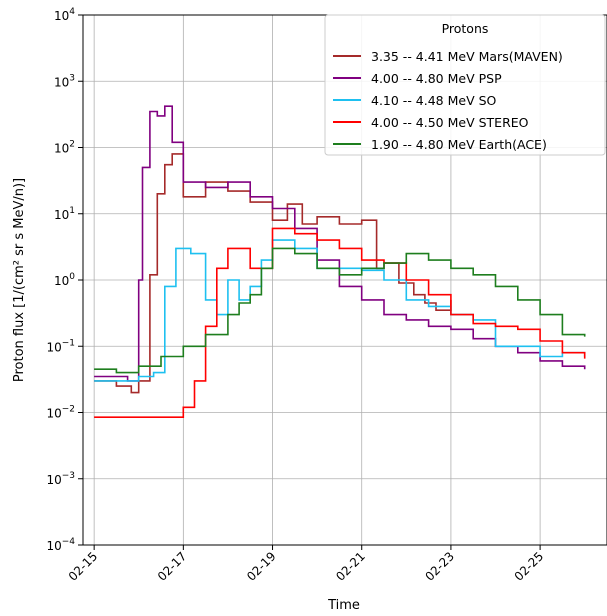  What do you see at coordinates (529, 566) in the screenshot?
I see `x-tick-label: 02-25` at bounding box center [529, 566].